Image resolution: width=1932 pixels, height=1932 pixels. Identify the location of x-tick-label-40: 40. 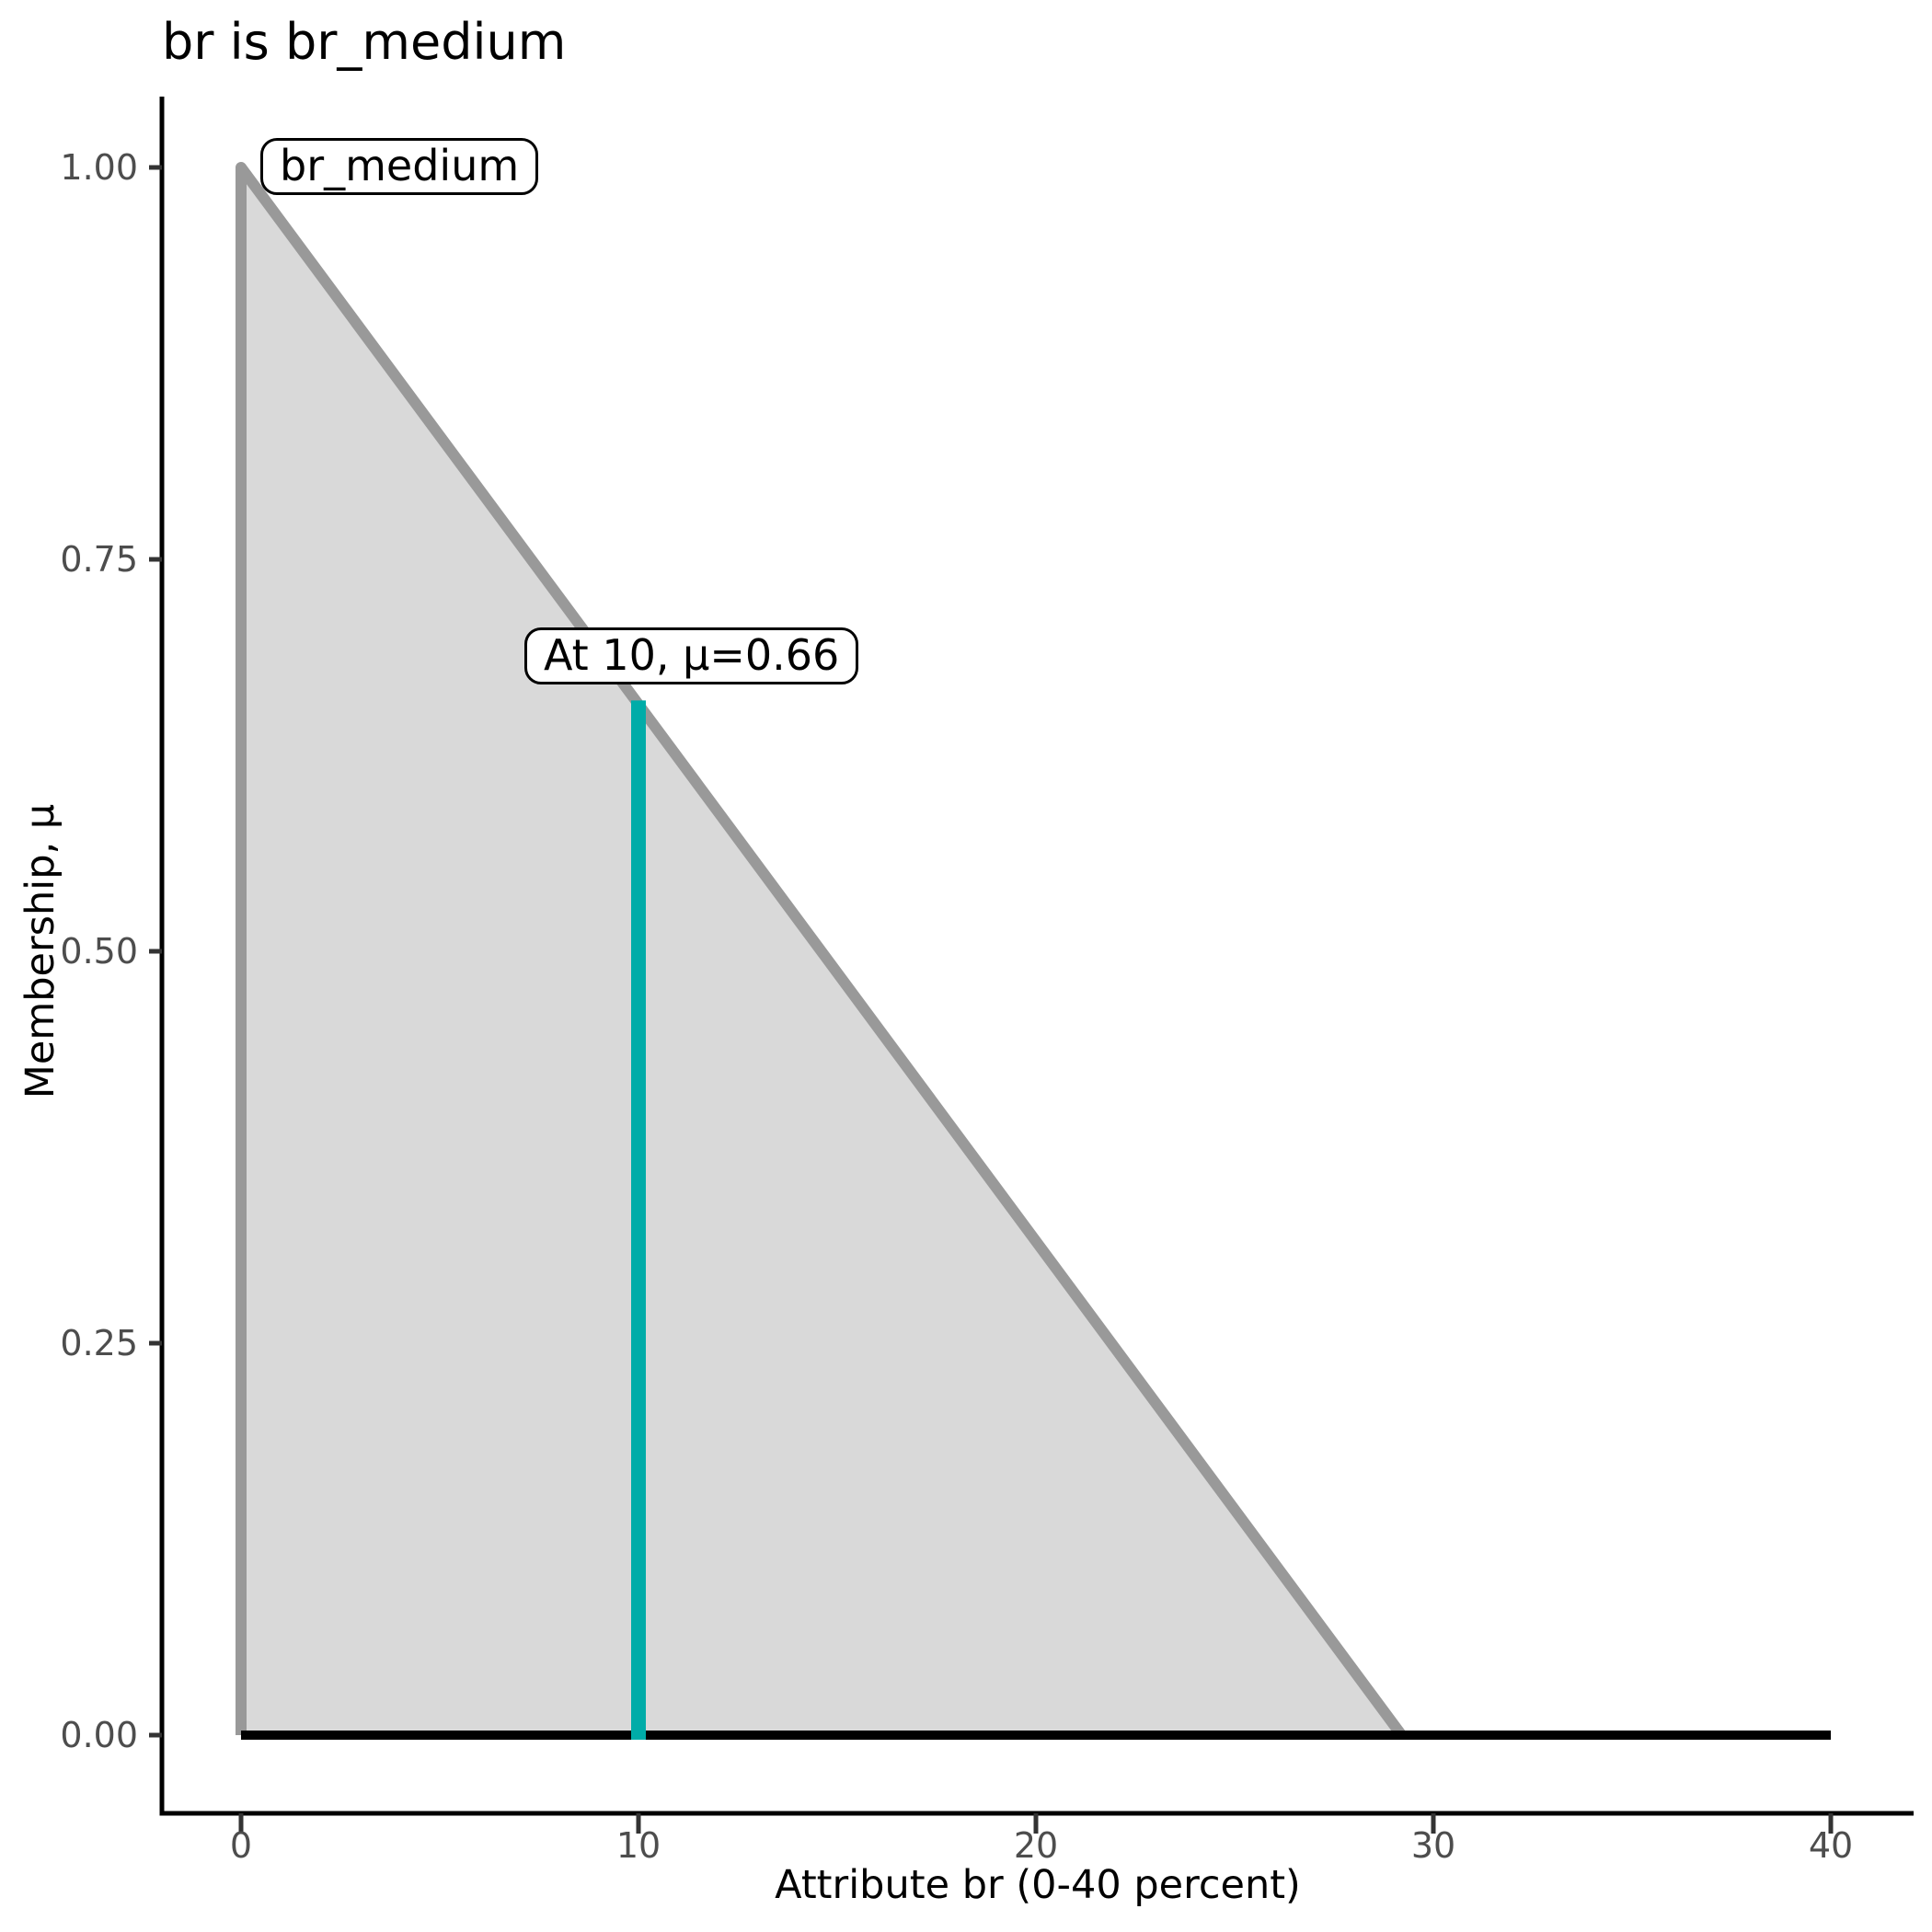
(1831, 1845).